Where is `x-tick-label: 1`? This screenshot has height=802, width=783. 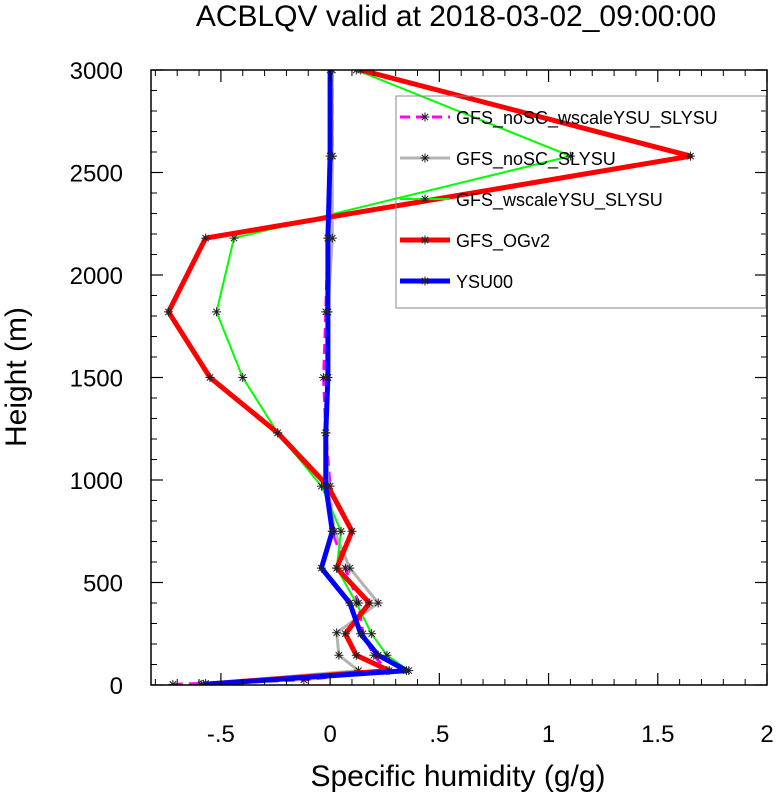
x-tick-label: 1 is located at coordinates (548, 734).